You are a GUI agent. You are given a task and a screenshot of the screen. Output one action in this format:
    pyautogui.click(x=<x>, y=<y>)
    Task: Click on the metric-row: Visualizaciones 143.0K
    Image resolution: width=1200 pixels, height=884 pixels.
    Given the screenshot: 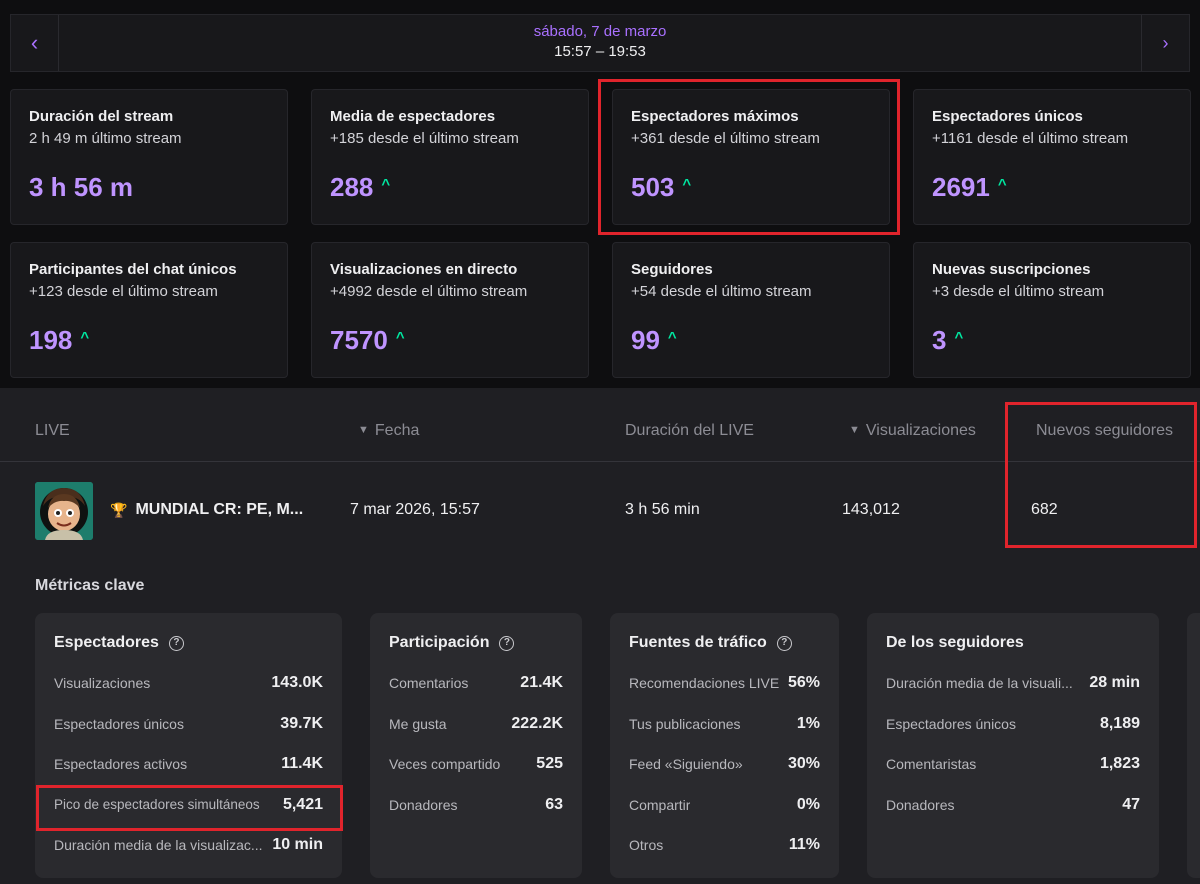 What is the action you would take?
    pyautogui.click(x=188, y=683)
    